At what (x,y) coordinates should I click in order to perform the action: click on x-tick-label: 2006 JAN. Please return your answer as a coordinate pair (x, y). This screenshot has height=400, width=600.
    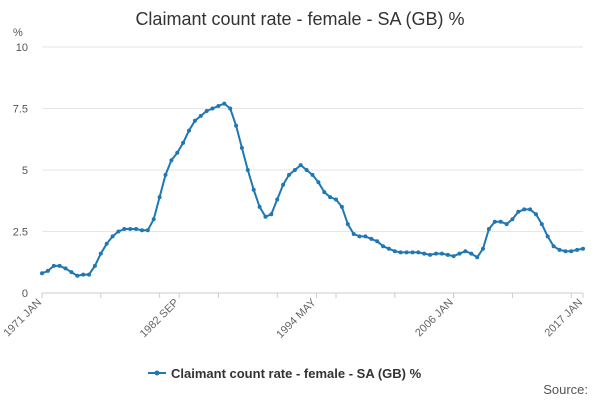
    Looking at the image, I should click on (434, 318).